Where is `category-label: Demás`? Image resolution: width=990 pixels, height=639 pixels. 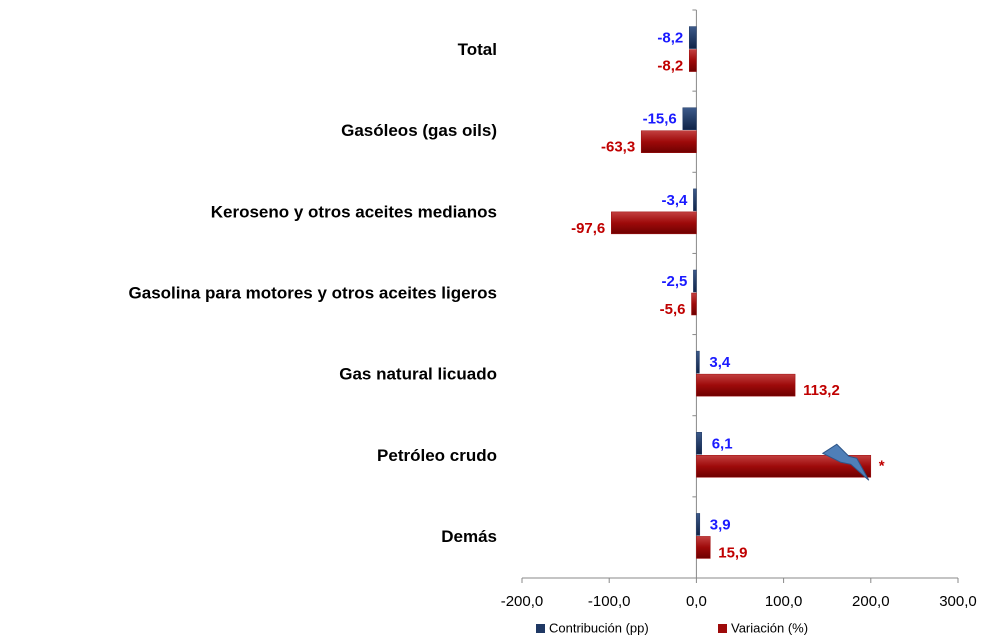 category-label: Demás is located at coordinates (469, 536).